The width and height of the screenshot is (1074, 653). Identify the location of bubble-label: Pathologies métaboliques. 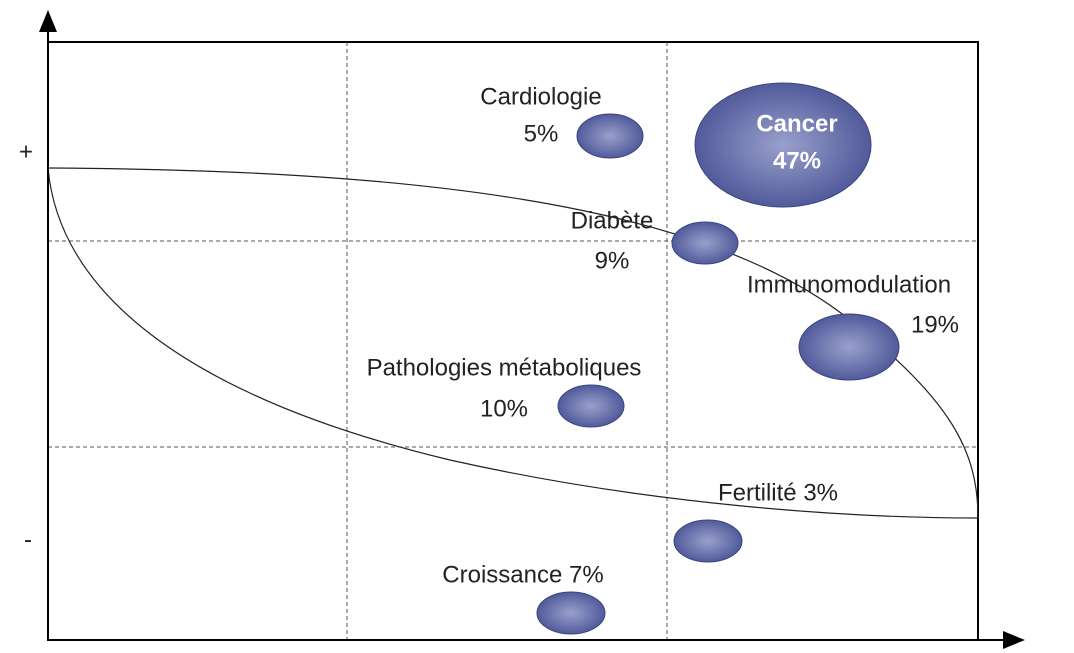
(504, 367).